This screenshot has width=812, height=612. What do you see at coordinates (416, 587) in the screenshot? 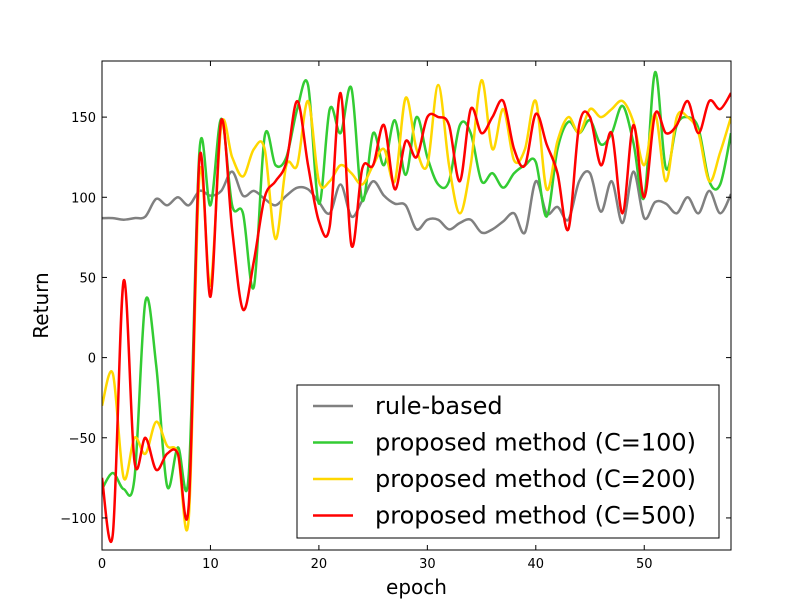
I see `x-axis-label: epoch` at bounding box center [416, 587].